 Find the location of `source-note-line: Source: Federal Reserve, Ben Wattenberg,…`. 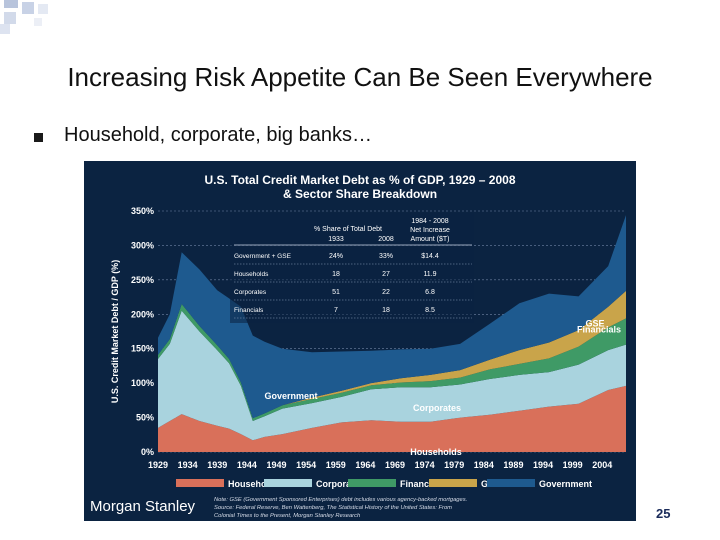

source-note-line: Source: Federal Reserve, Ben Wattenberg,… is located at coordinates (333, 508).